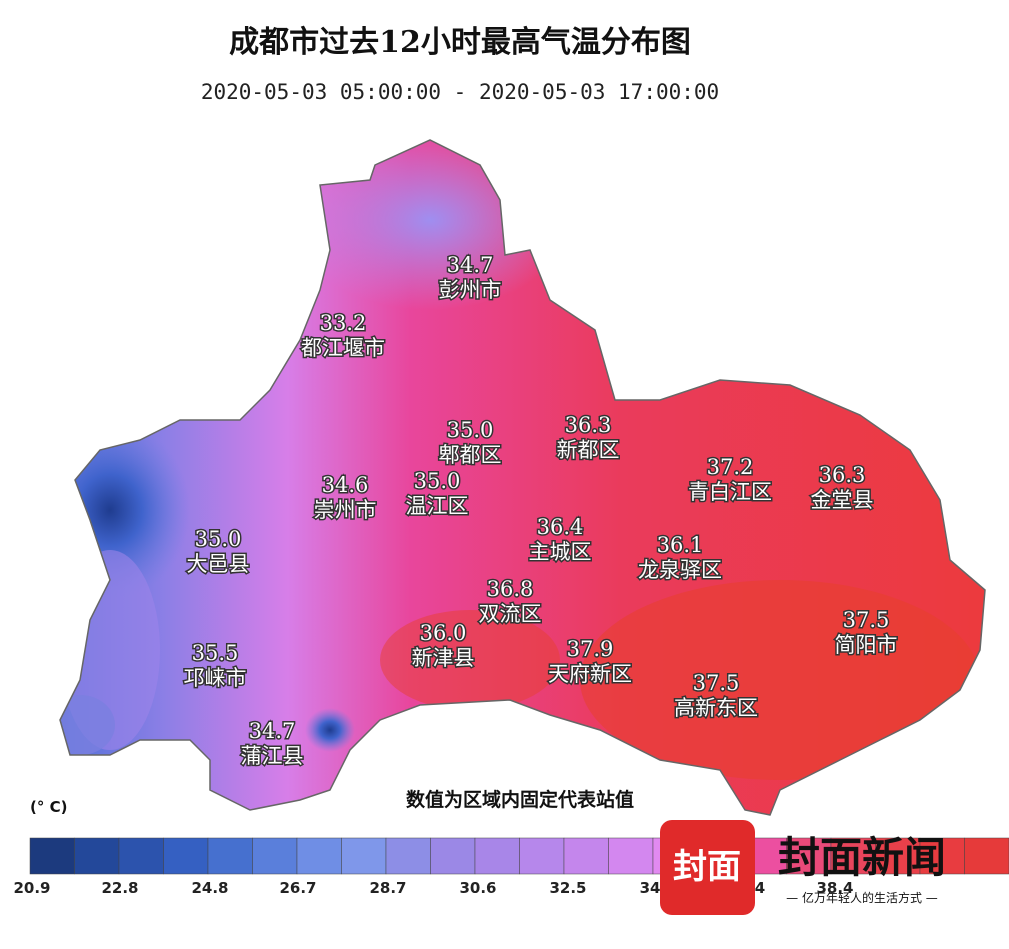 The height and width of the screenshot is (949, 1009). Describe the element at coordinates (680, 545) in the screenshot. I see `region-value: 36.1` at that location.